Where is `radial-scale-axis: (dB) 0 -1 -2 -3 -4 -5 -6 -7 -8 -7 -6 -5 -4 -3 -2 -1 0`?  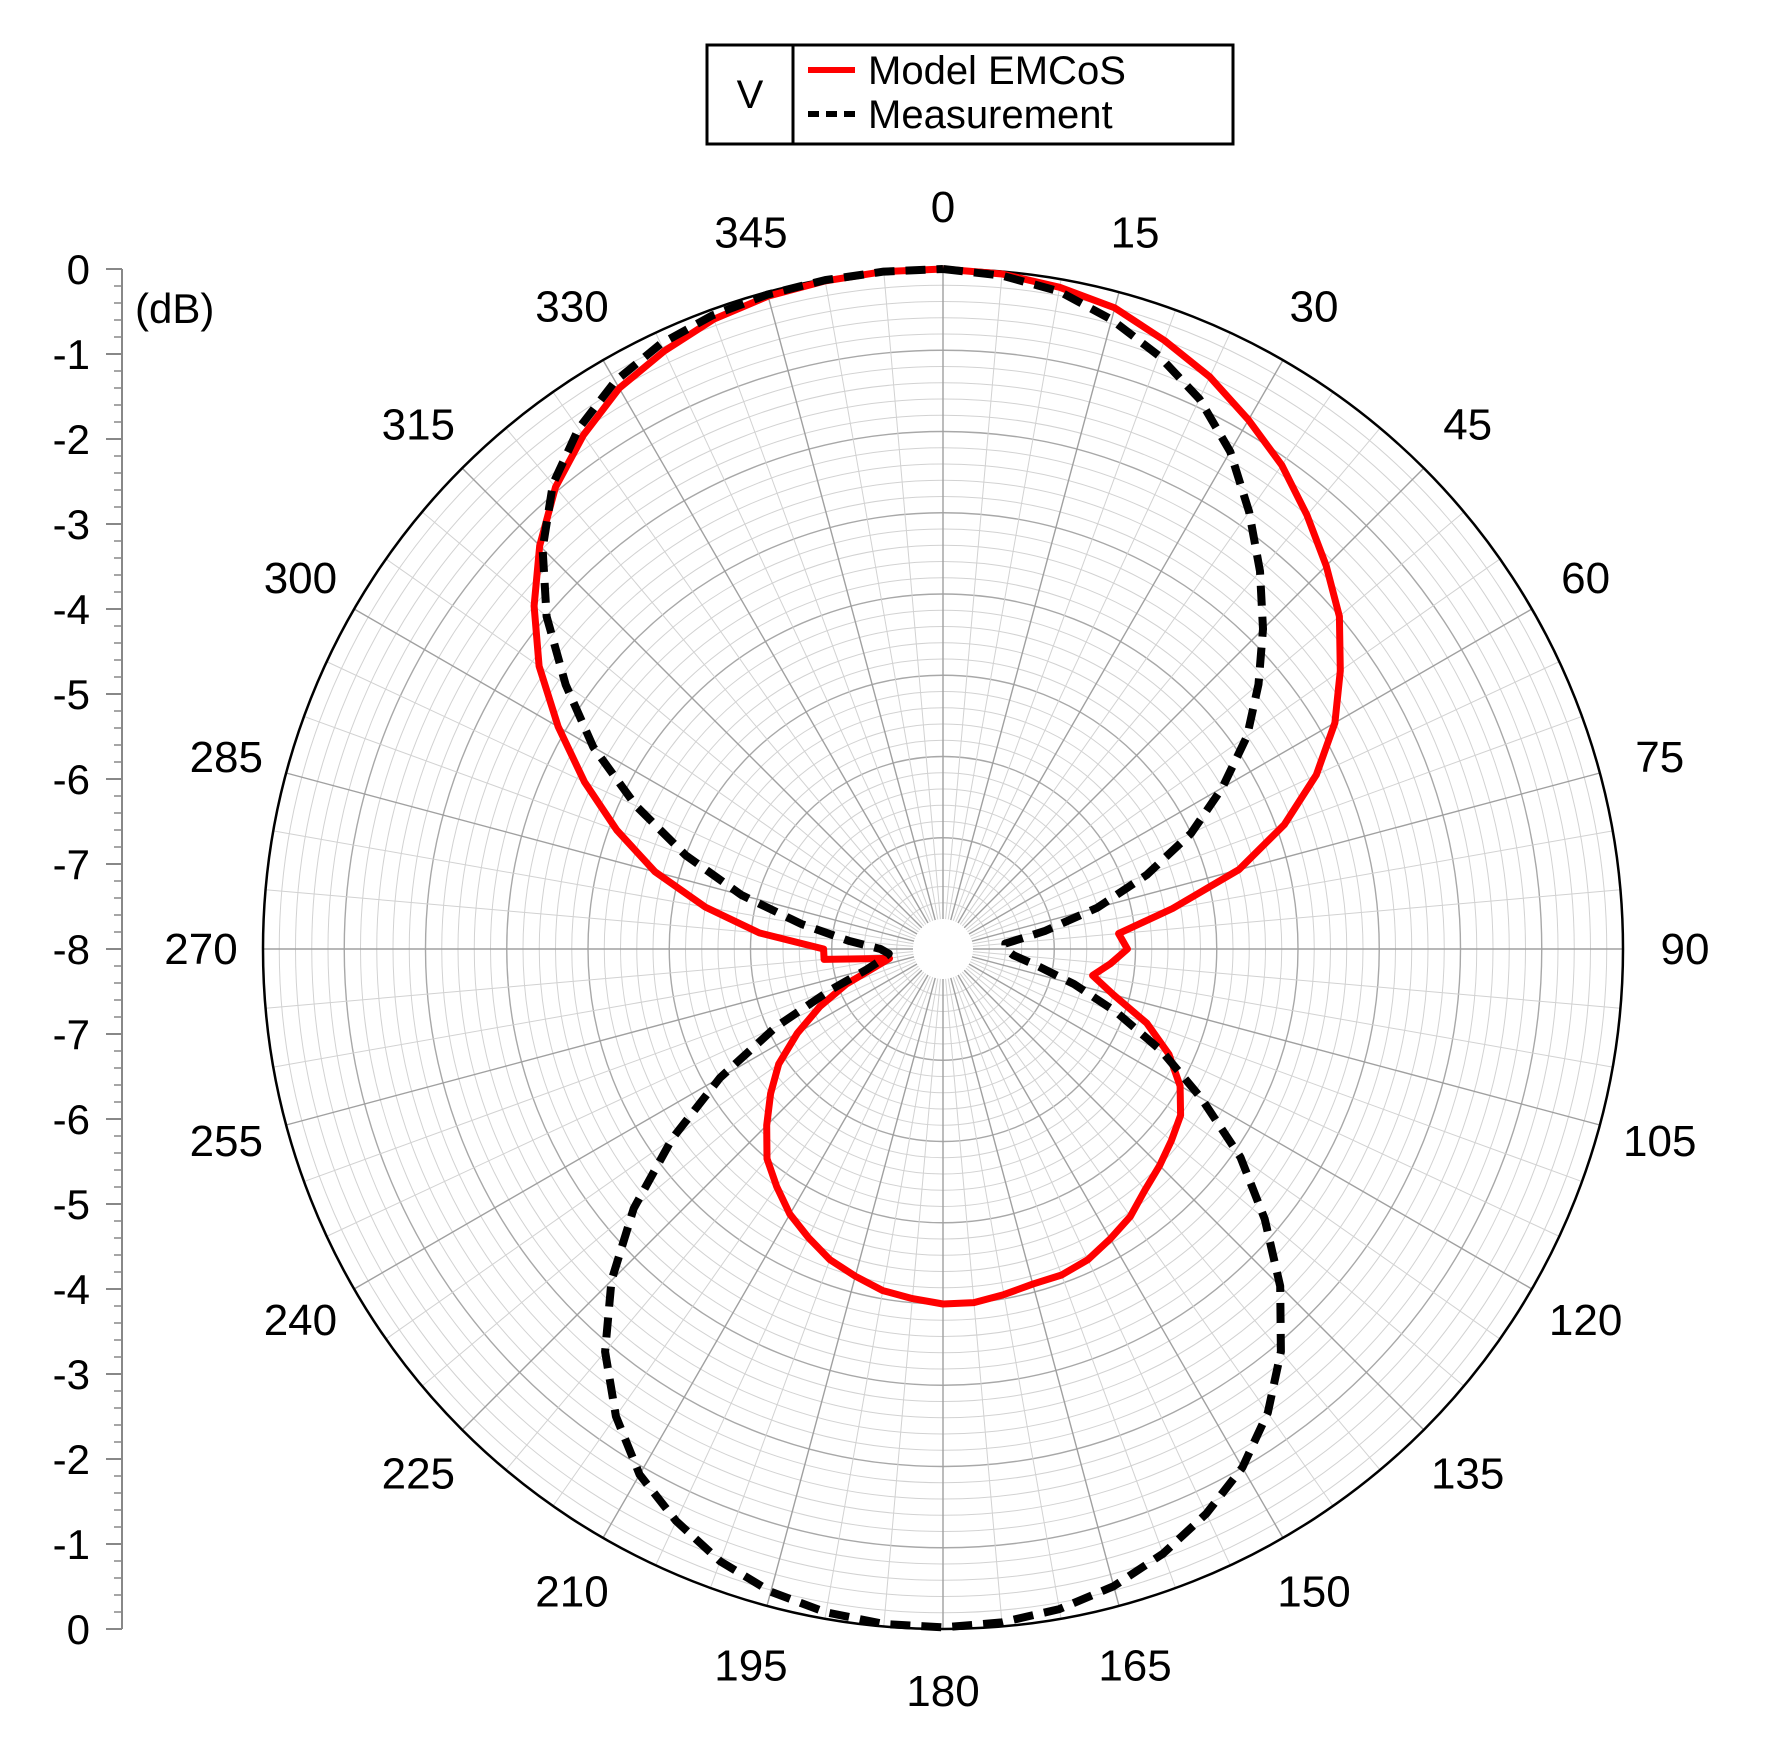 radial-scale-axis: (dB) 0 -1 -2 -3 -4 -5 -6 -7 -8 -7 -6 -5 -4 -3 -2 -1 0 is located at coordinates (134, 949).